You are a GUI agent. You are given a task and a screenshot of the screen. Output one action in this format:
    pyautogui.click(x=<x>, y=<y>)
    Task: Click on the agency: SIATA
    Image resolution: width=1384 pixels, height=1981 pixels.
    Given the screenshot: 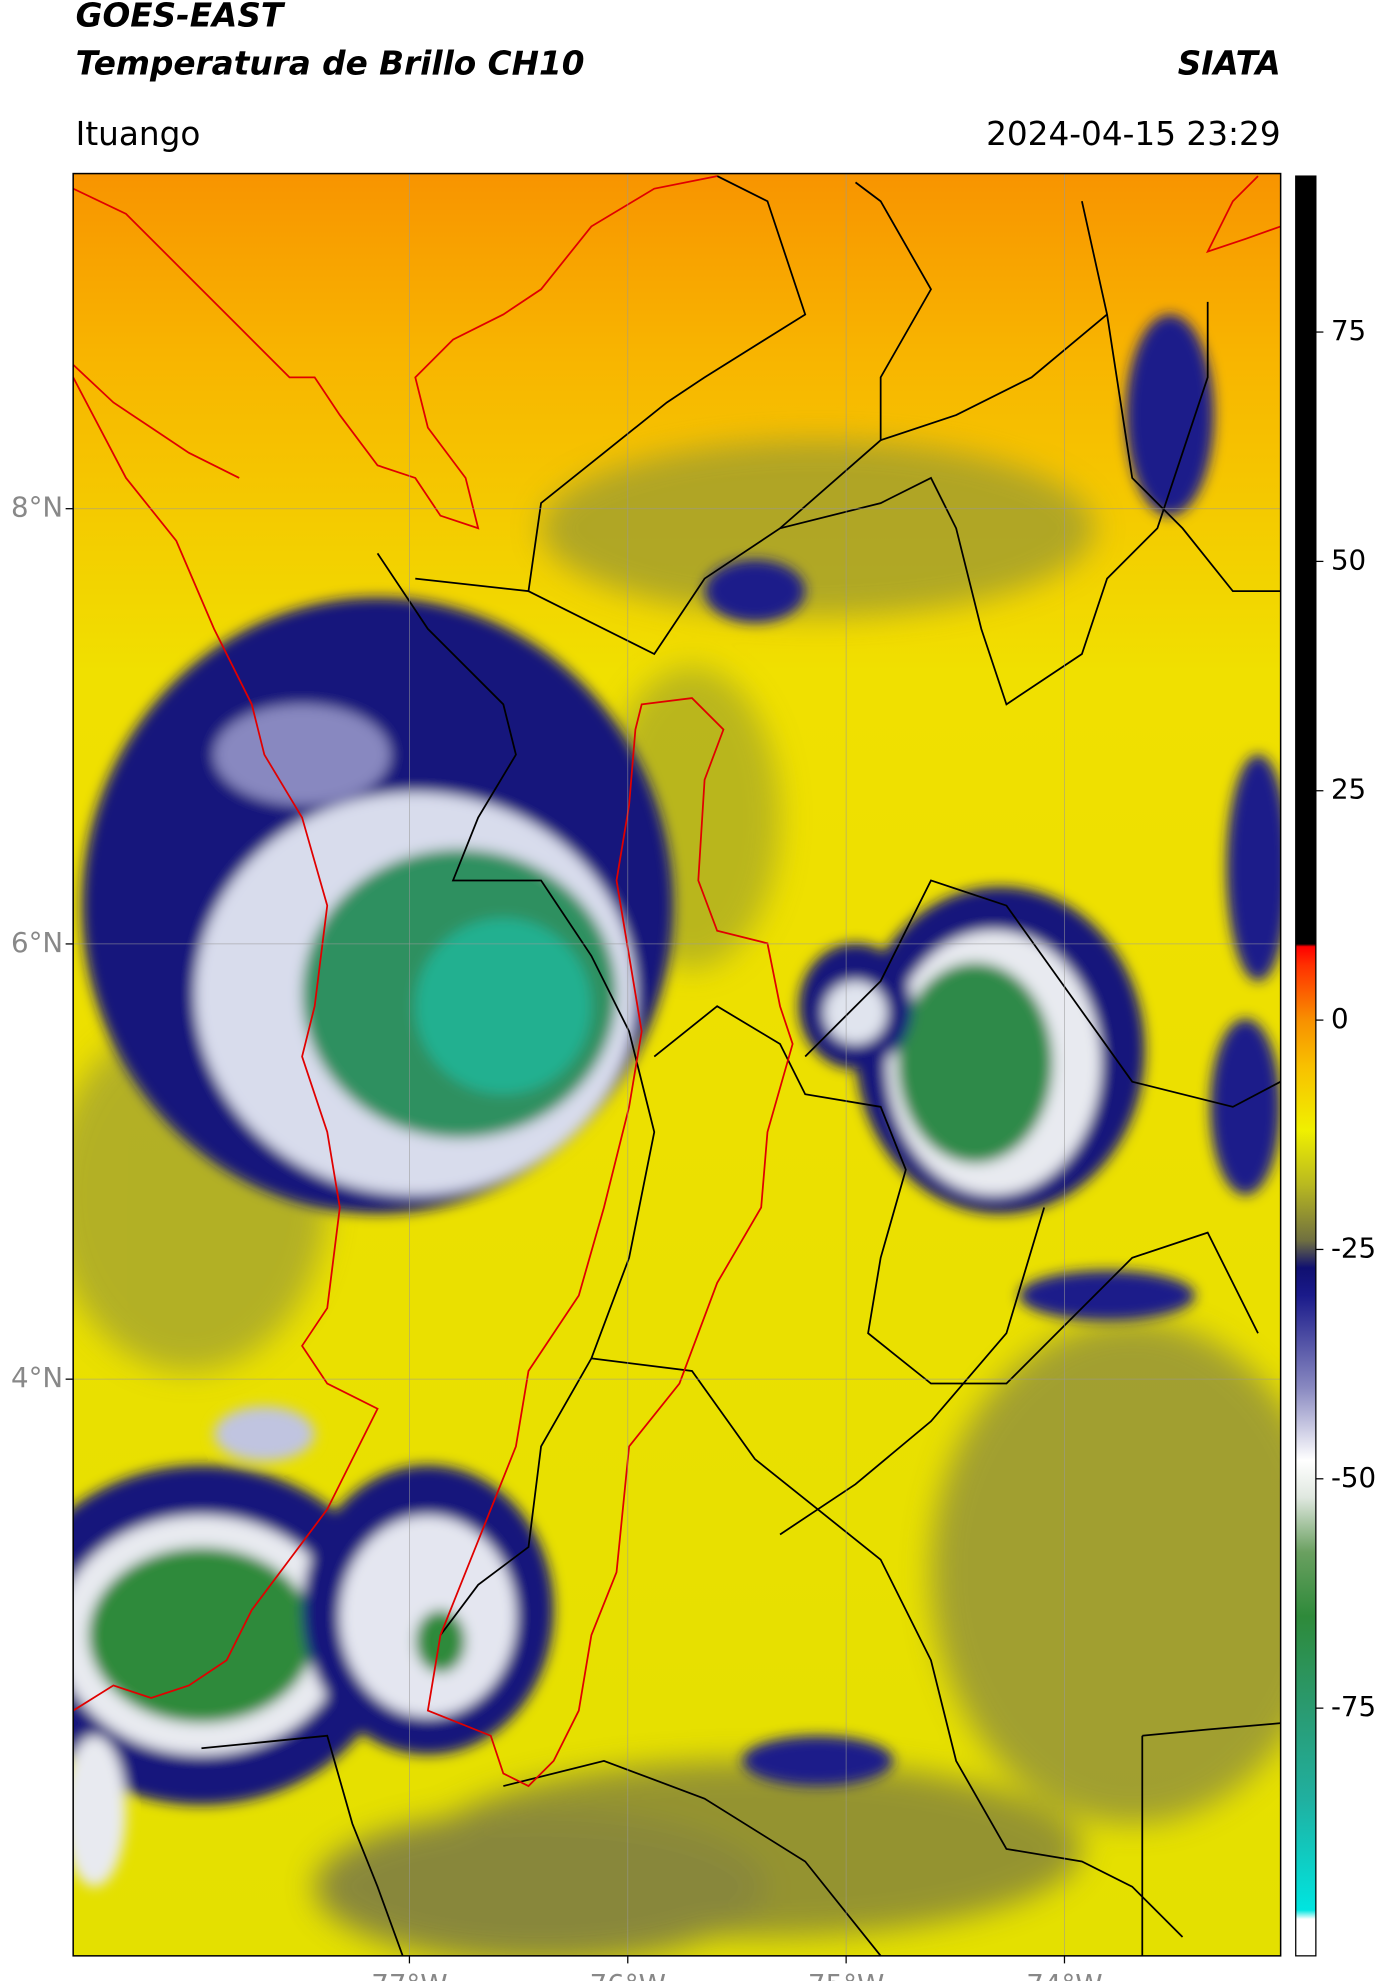 What is the action you would take?
    pyautogui.click(x=1229, y=63)
    